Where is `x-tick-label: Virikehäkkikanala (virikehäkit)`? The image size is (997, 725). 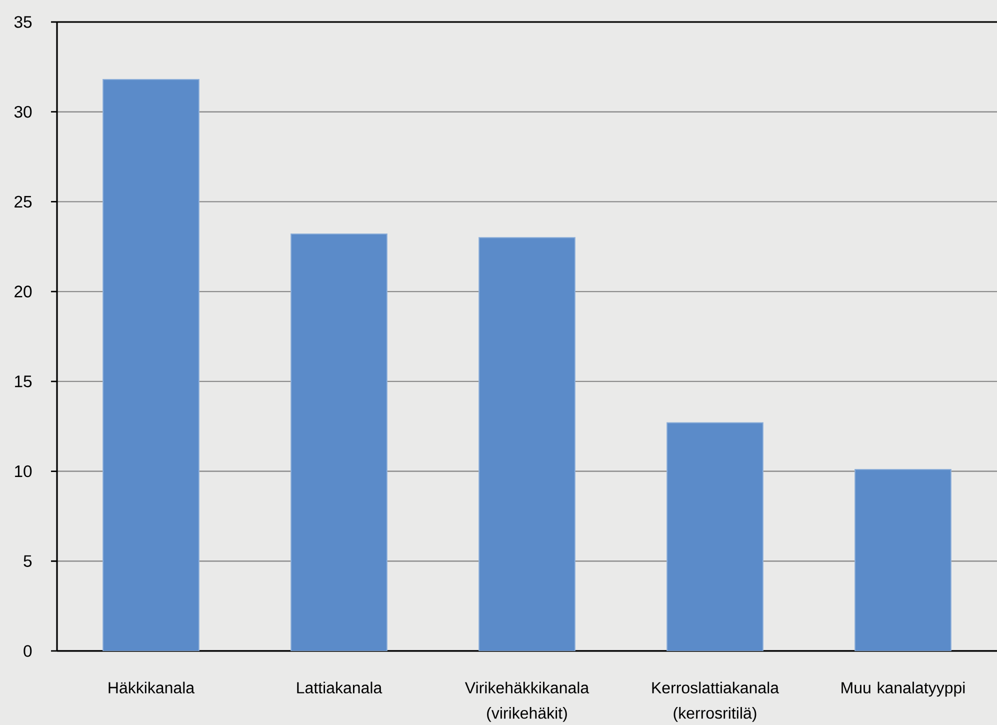 x-tick-label: Virikehäkkikanala (virikehäkit) is located at coordinates (527, 702).